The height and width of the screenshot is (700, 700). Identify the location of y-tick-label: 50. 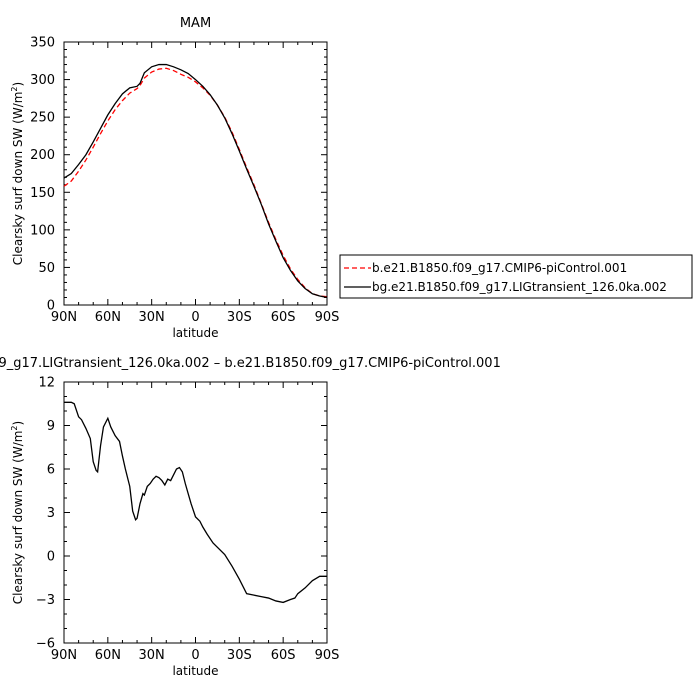
(46, 268).